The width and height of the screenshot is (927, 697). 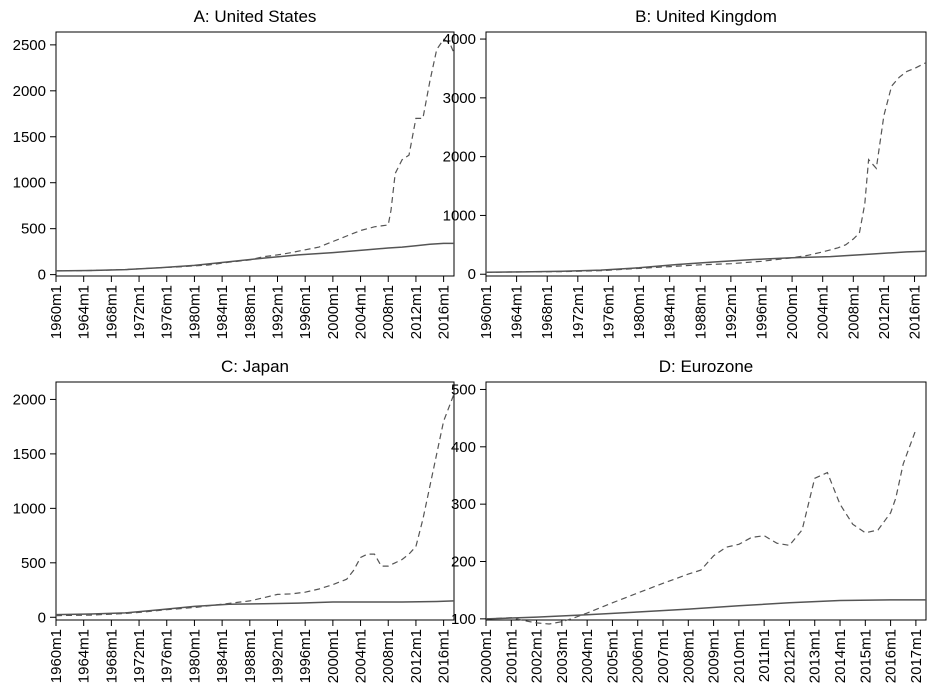 What do you see at coordinates (562, 656) in the screenshot?
I see `x-tick-label: 2003m1` at bounding box center [562, 656].